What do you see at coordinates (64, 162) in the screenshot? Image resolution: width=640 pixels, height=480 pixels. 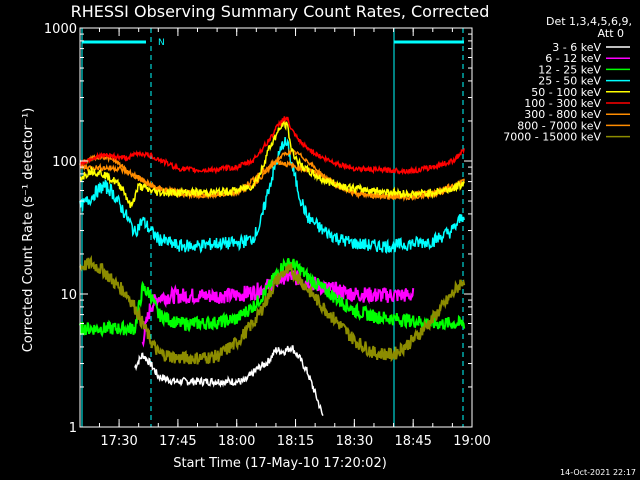 I see `y-tick-label: 100` at bounding box center [64, 162].